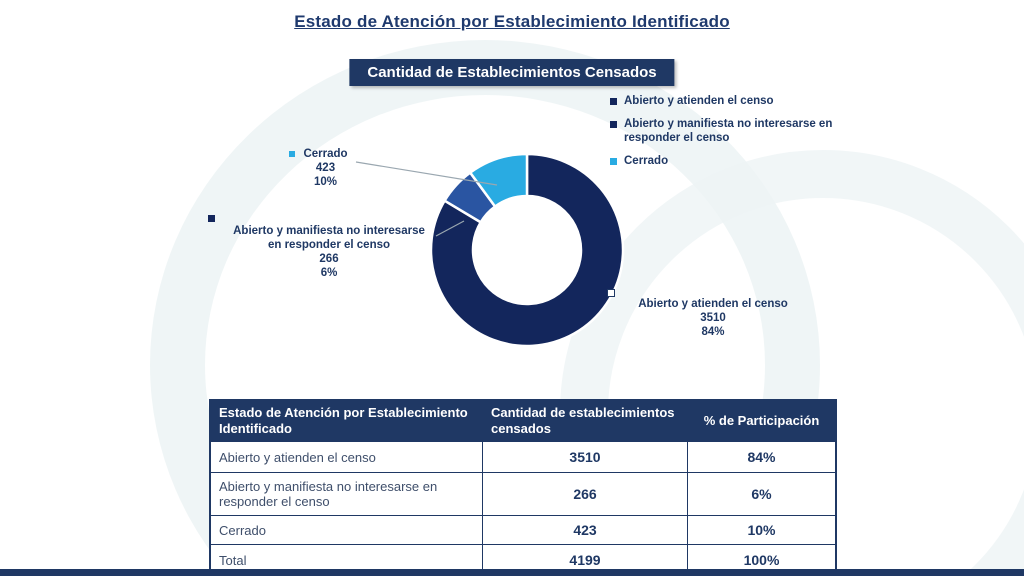  I want to click on row-label: Abierto y atienden el censo, so click(346, 457).